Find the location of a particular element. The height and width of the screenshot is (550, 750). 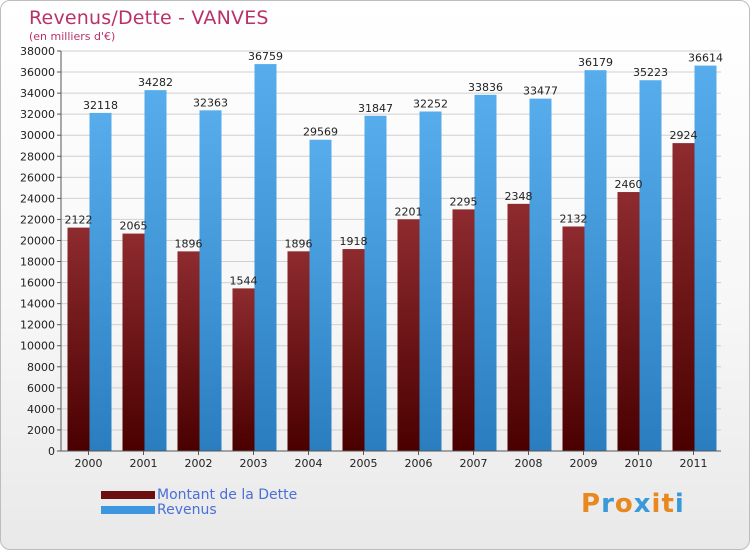

legend-label-revenus: Revenus is located at coordinates (187, 509).